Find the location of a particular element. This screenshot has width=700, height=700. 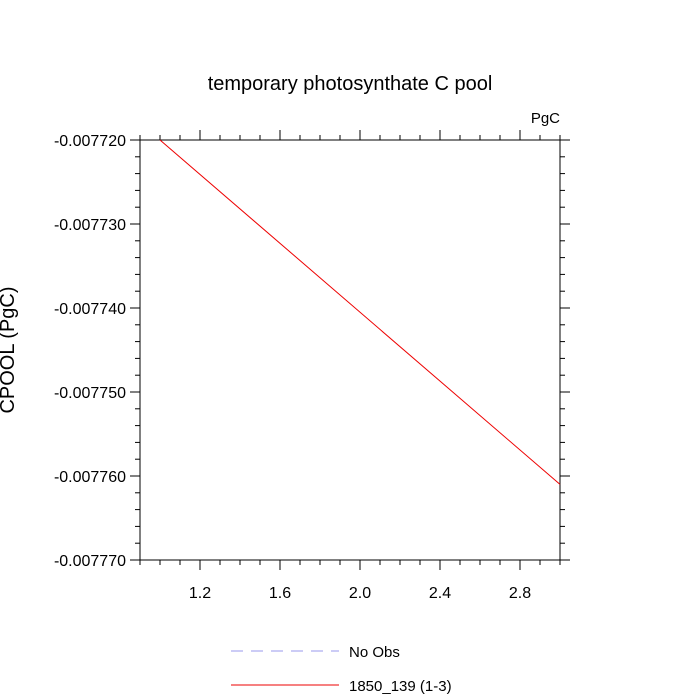

x-tick-label: 2.4 is located at coordinates (440, 593).